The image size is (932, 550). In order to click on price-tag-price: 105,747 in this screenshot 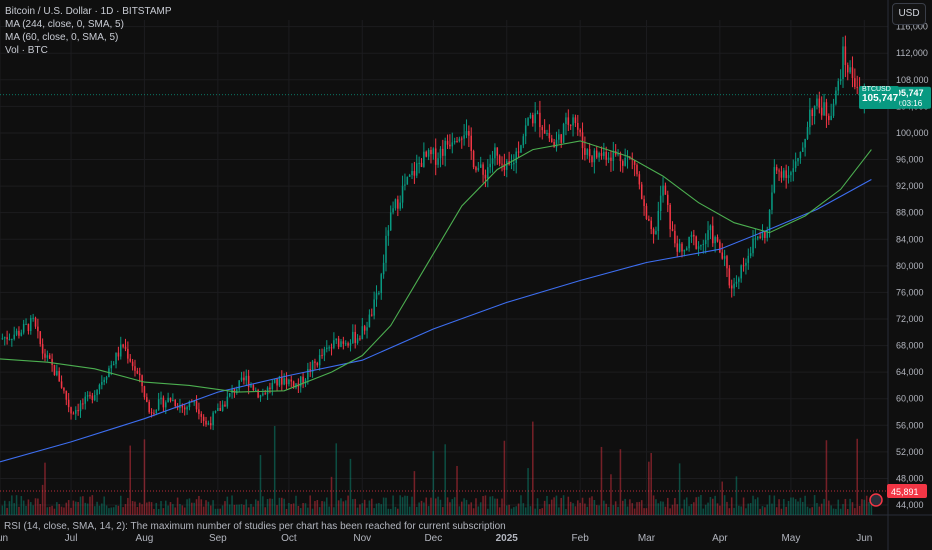, I will do `click(880, 98)`.